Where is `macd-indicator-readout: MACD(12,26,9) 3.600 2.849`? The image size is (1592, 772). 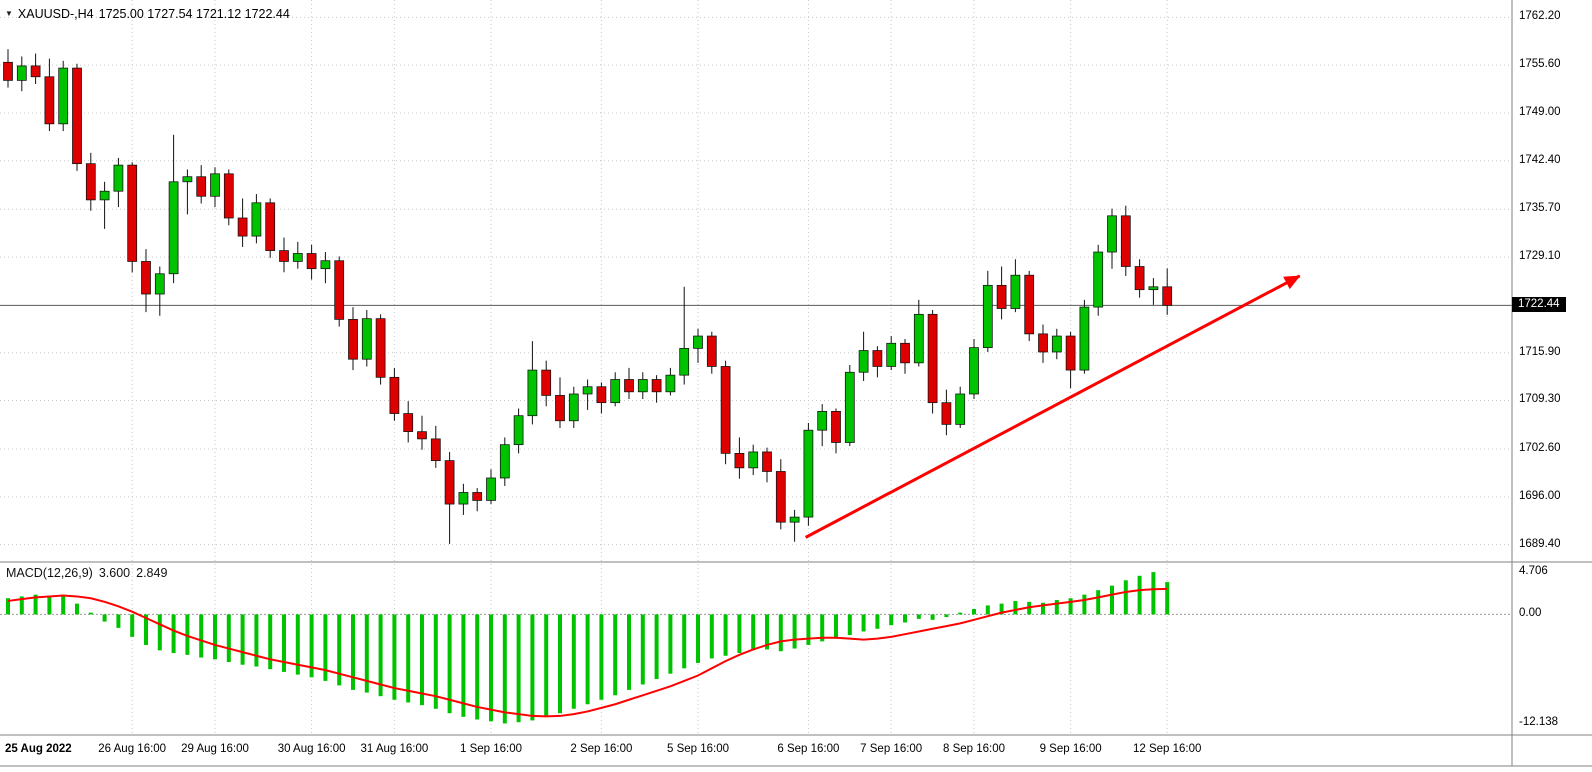
macd-indicator-readout: MACD(12,26,9) 3.600 2.849 is located at coordinates (86, 573).